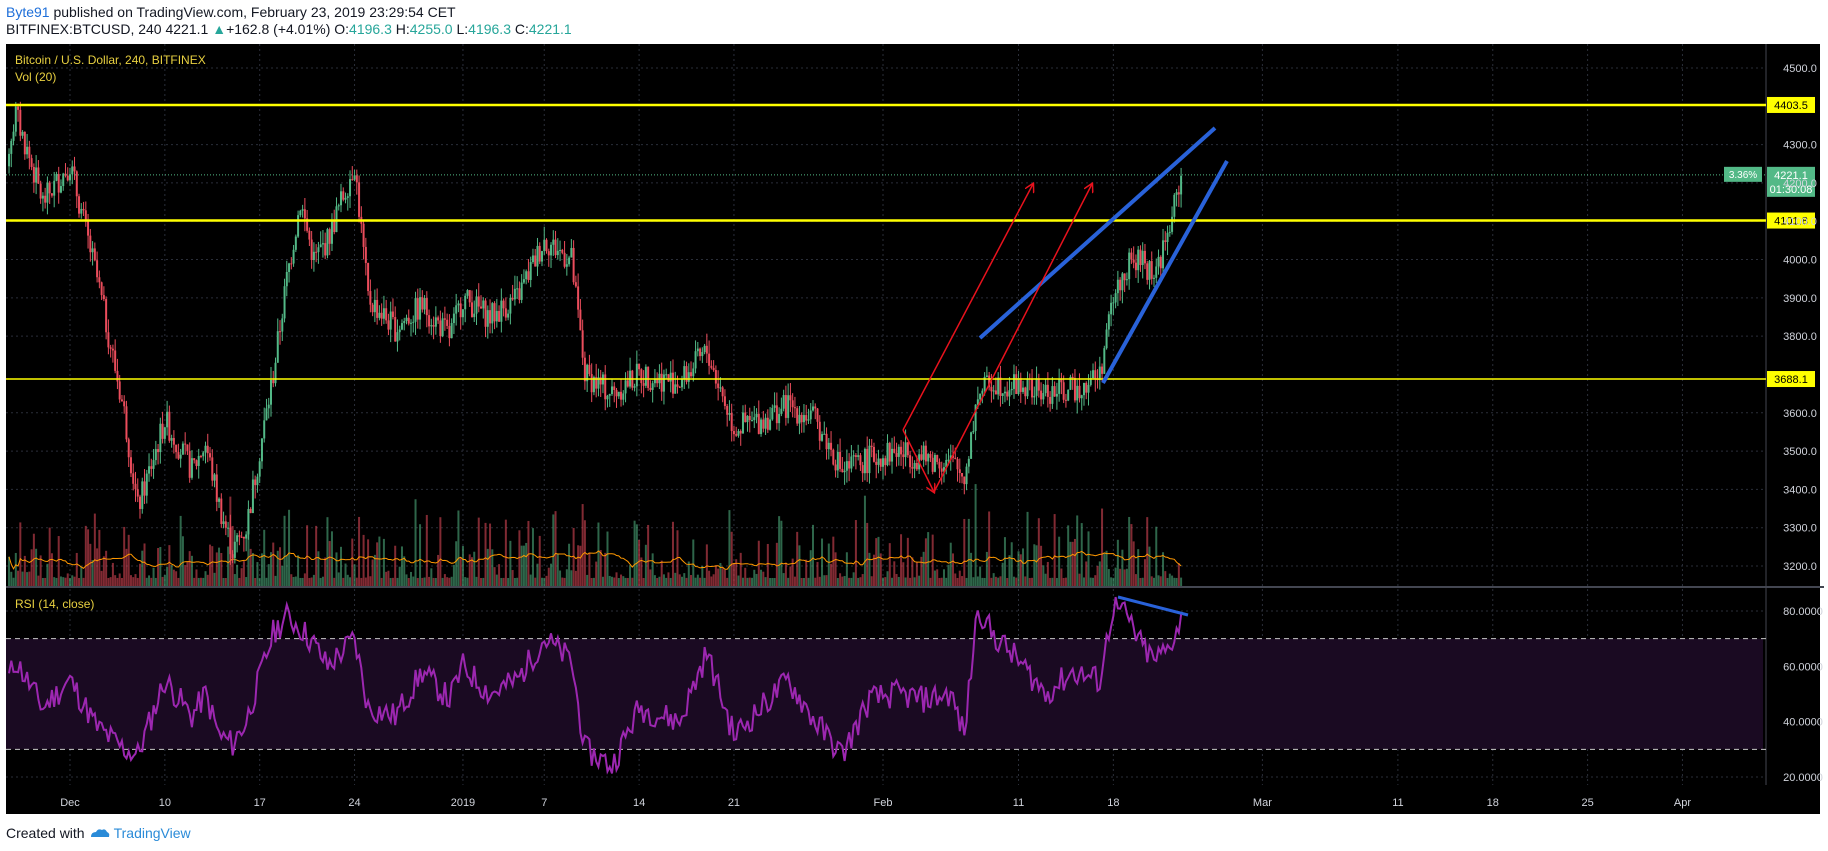 The height and width of the screenshot is (851, 1828). I want to click on author-link: Byte91, so click(28, 12).